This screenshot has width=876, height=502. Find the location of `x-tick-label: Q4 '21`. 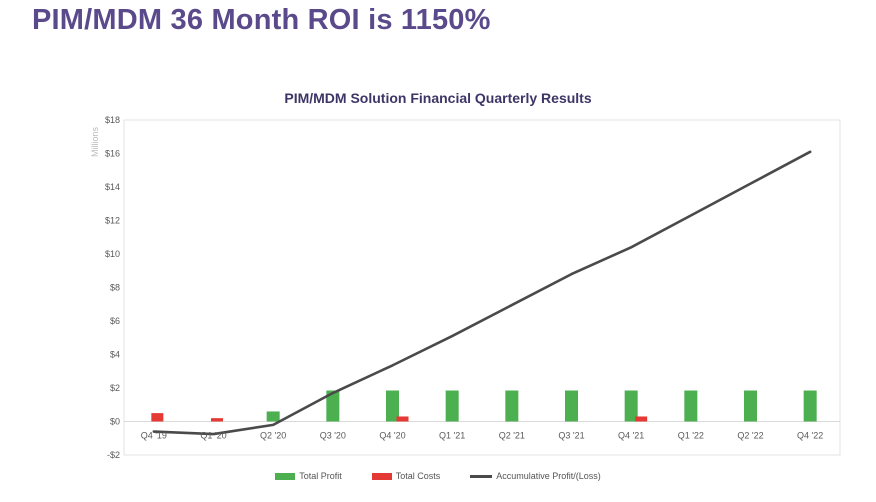

x-tick-label: Q4 '21 is located at coordinates (631, 436).